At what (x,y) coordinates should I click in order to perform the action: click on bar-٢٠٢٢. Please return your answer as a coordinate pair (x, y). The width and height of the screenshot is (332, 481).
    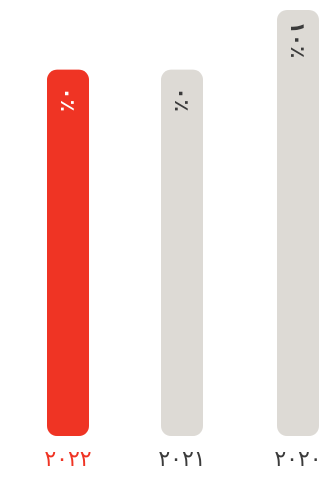
    Looking at the image, I should click on (68, 252).